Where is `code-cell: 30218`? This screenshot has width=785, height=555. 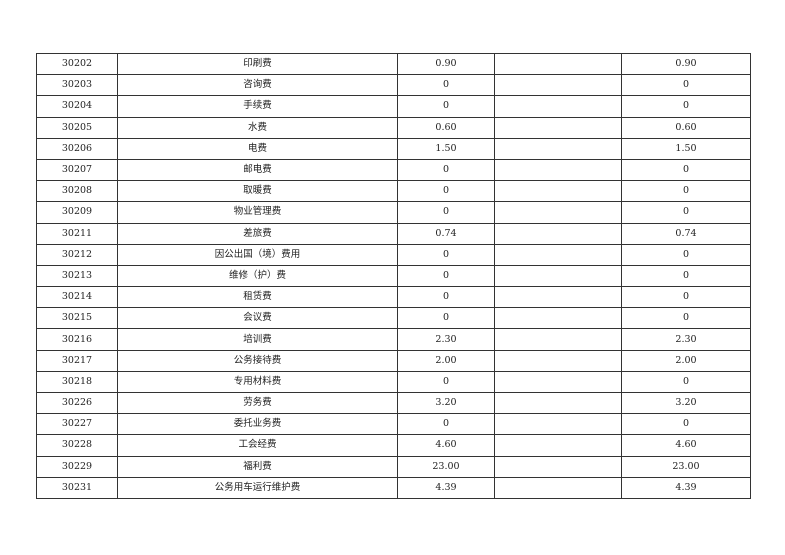 code-cell: 30218 is located at coordinates (77, 382).